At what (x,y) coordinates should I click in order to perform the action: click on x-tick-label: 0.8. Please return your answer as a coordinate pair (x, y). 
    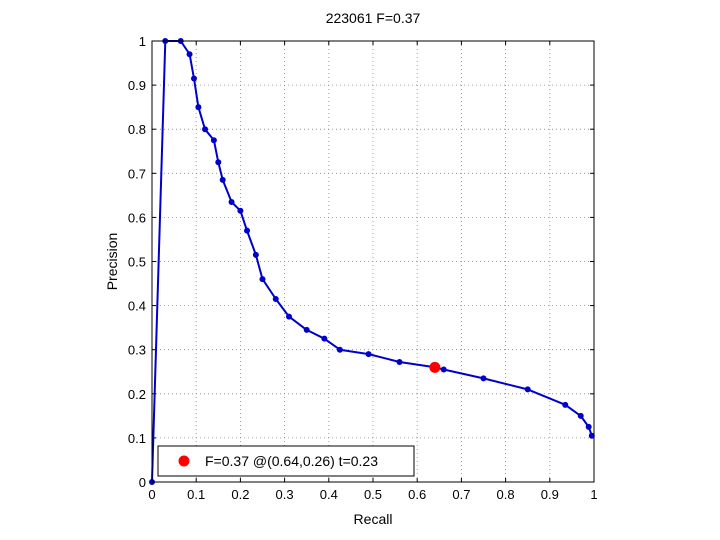
    Looking at the image, I should click on (506, 494).